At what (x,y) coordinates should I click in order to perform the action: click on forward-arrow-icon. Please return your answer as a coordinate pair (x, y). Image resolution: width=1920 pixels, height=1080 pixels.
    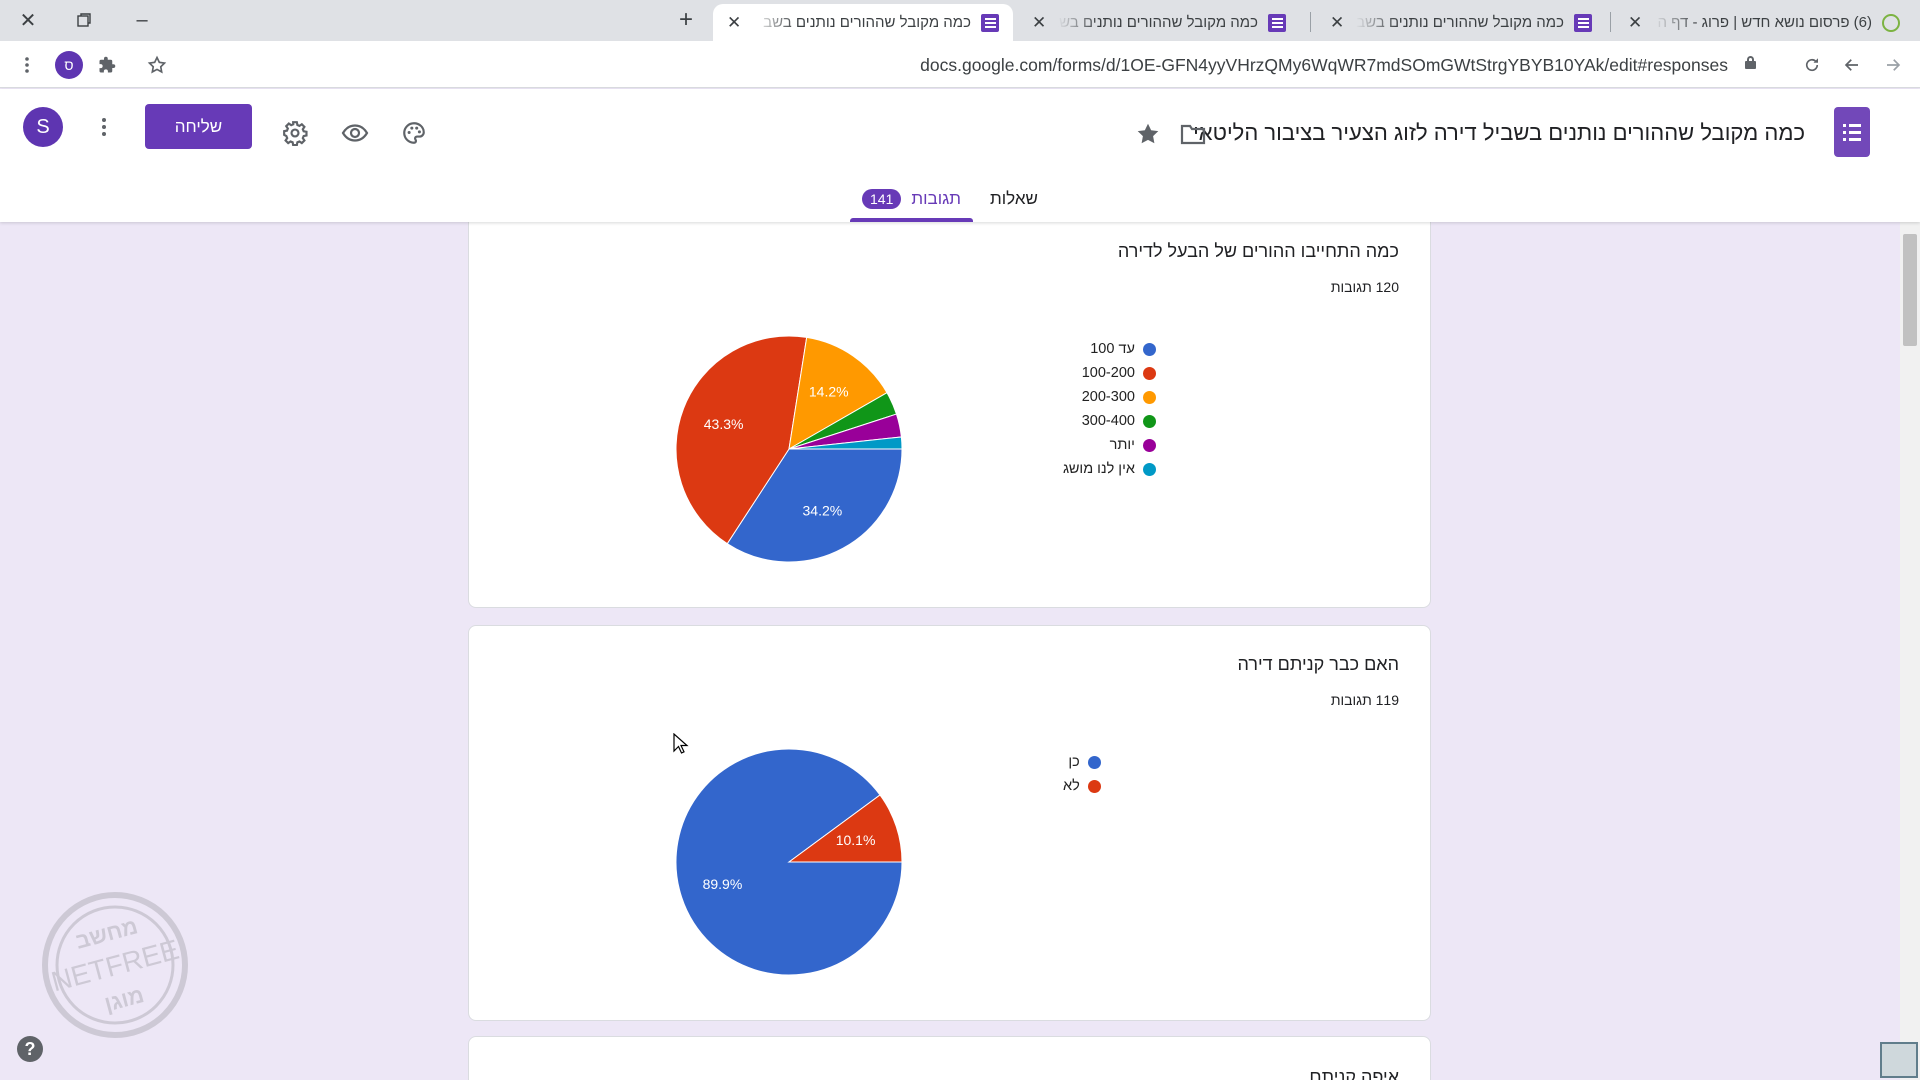
    Looking at the image, I should click on (1893, 65).